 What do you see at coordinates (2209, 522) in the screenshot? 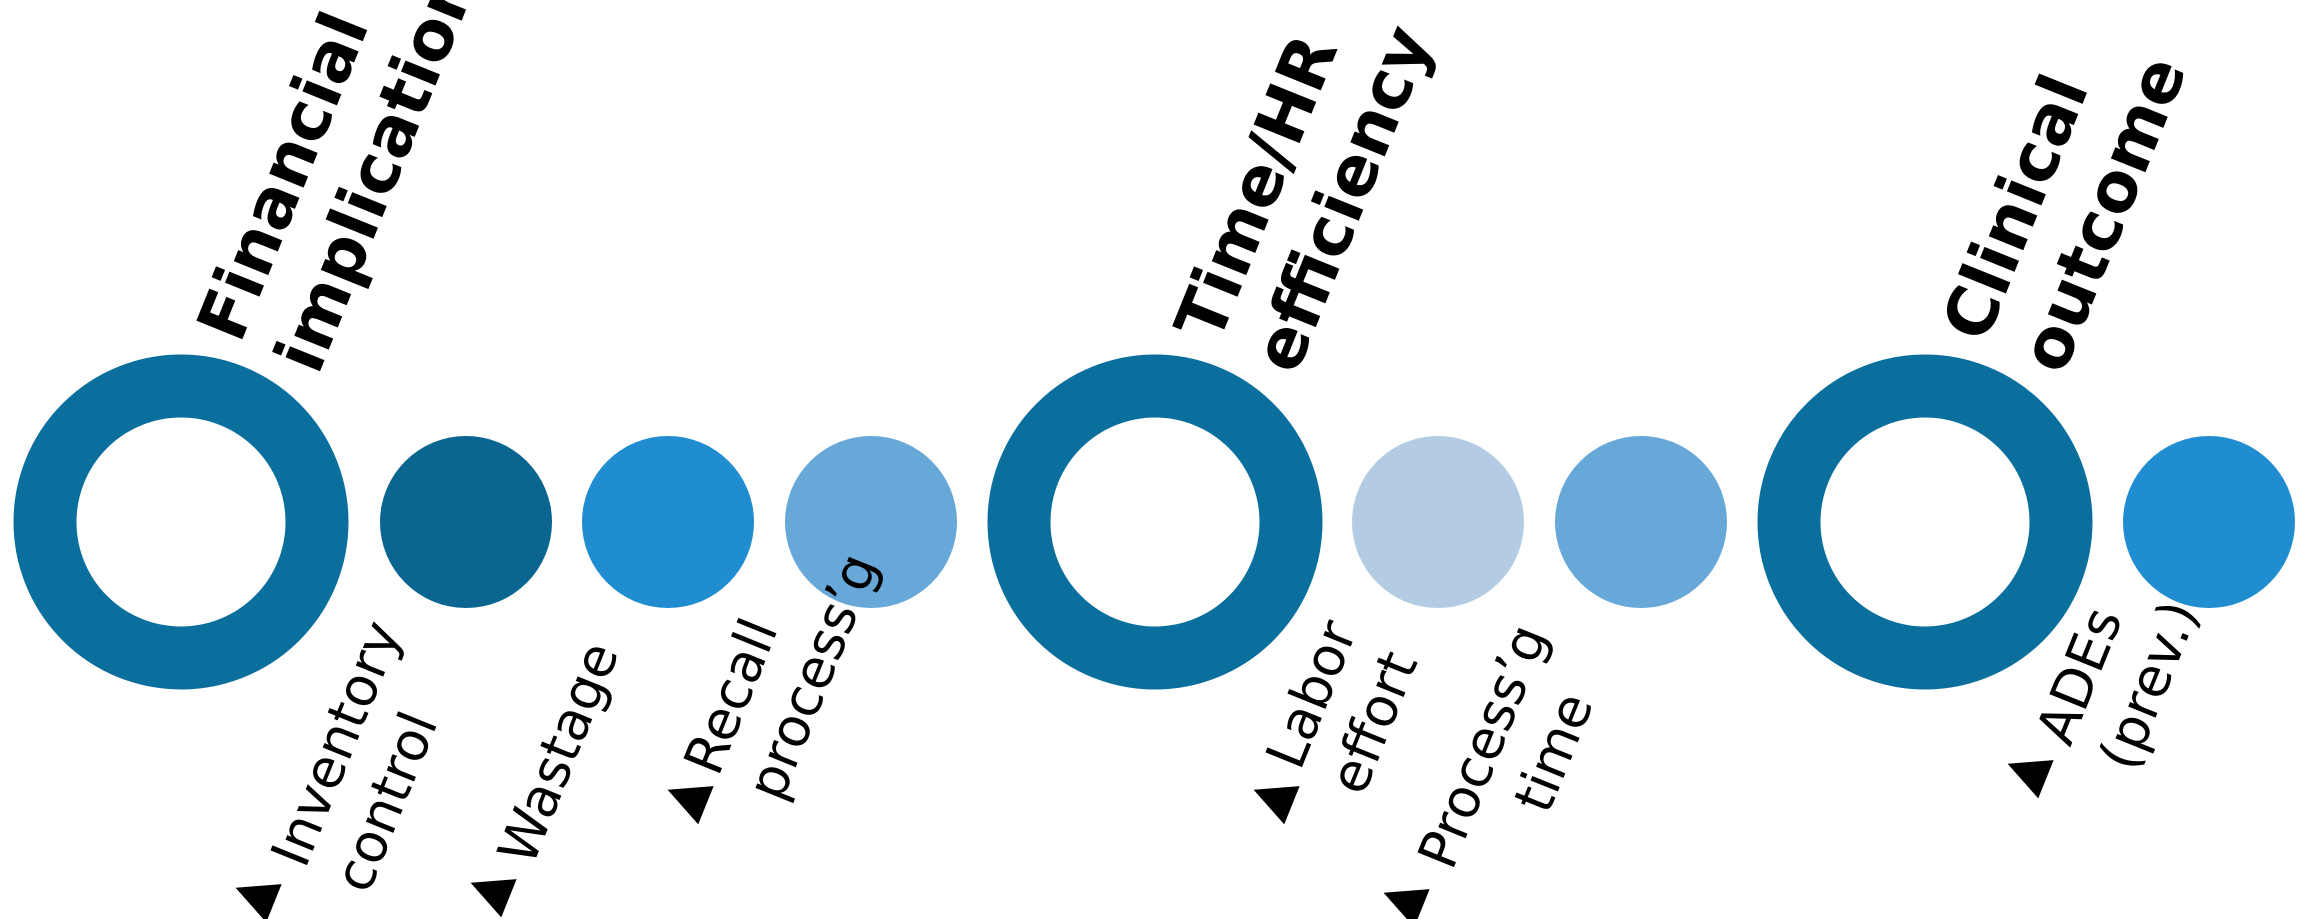
I see `item-dot-ades` at bounding box center [2209, 522].